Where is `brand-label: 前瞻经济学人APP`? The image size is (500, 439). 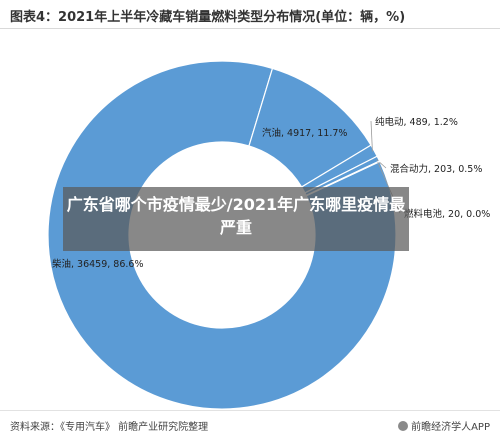
brand-label: 前瞻经济学人APP is located at coordinates (450, 427).